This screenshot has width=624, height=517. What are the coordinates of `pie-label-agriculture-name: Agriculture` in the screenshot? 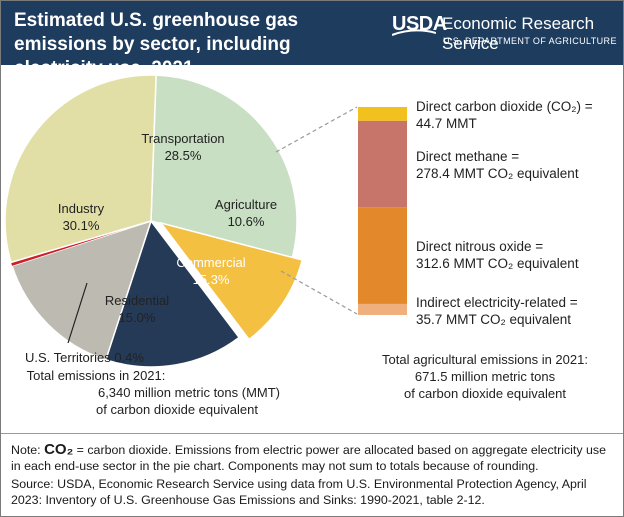 It's located at (246, 204).